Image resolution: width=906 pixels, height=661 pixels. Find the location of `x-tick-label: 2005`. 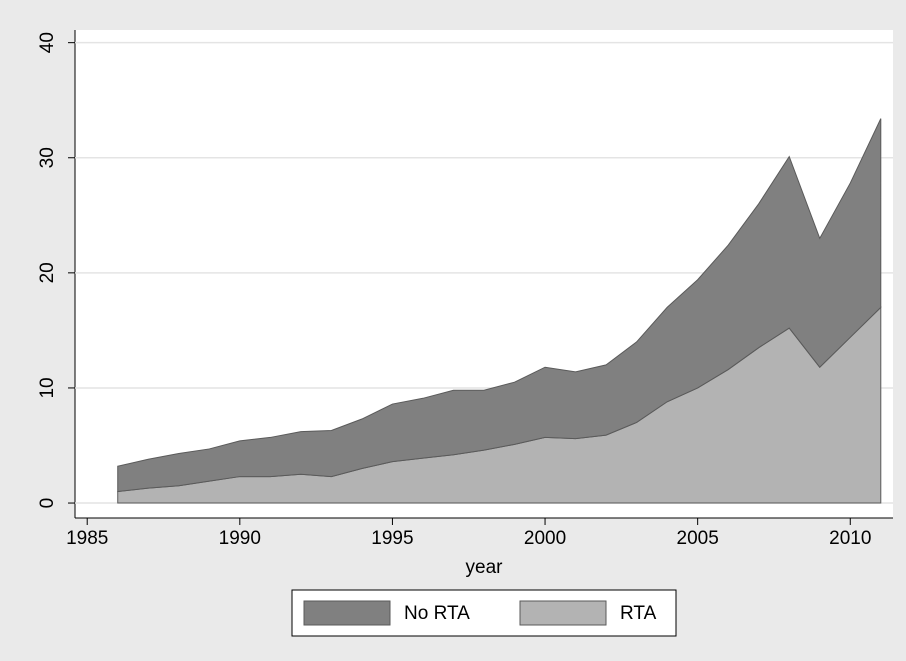

x-tick-label: 2005 is located at coordinates (698, 538).